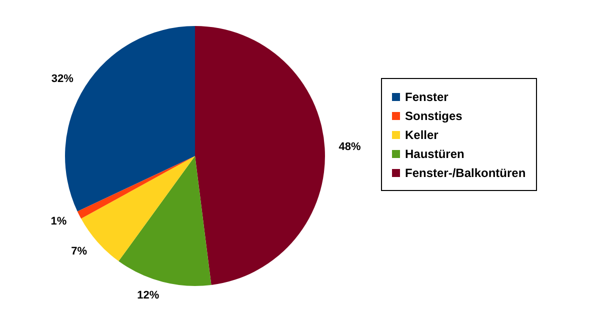  Describe the element at coordinates (434, 116) in the screenshot. I see `legend-label: Sonstiges` at that location.